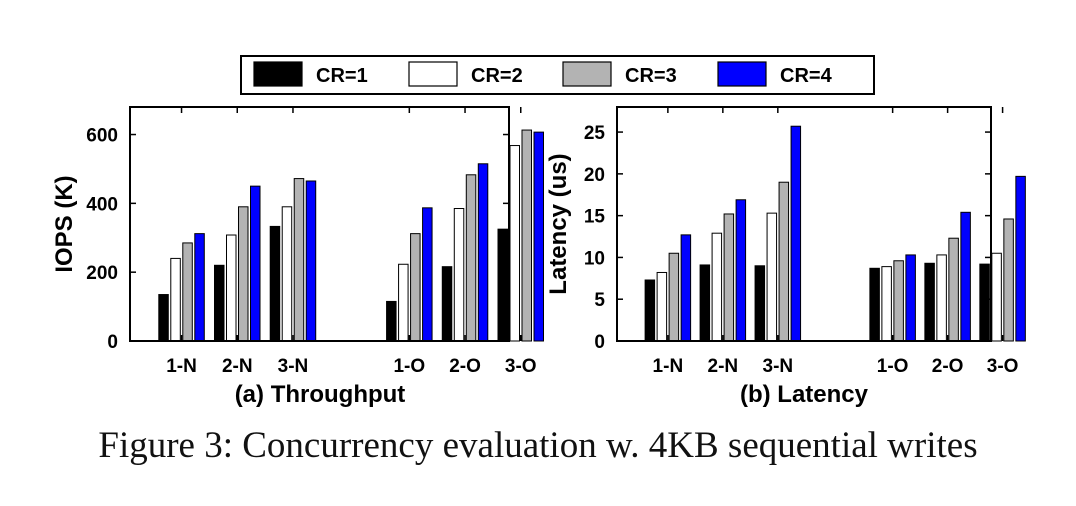 The width and height of the screenshot is (1076, 506). What do you see at coordinates (342, 76) in the screenshot?
I see `legend-label-cr1: CR=1` at bounding box center [342, 76].